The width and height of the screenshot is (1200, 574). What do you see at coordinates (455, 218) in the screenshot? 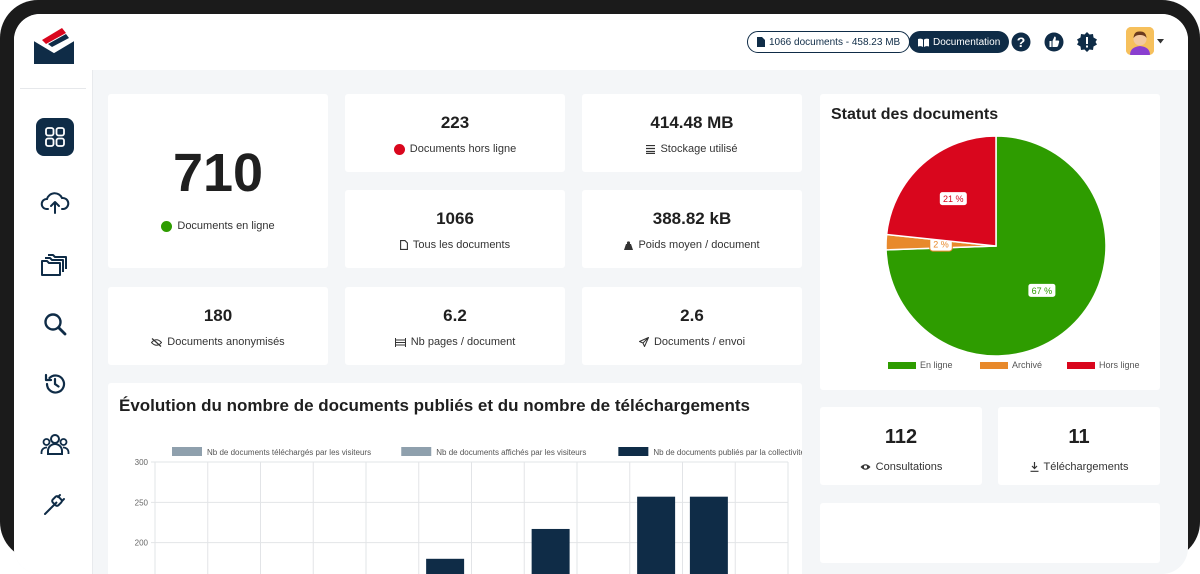
I see `all-docs-value: 1066` at bounding box center [455, 218].